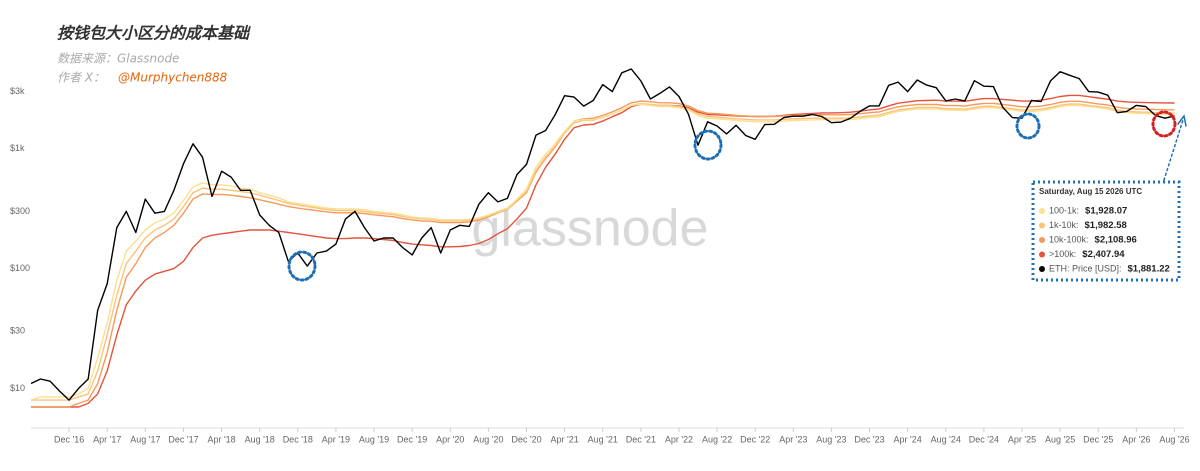 This screenshot has width=1200, height=471. What do you see at coordinates (221, 439) in the screenshot?
I see `x-tick-label: Apr '18` at bounding box center [221, 439].